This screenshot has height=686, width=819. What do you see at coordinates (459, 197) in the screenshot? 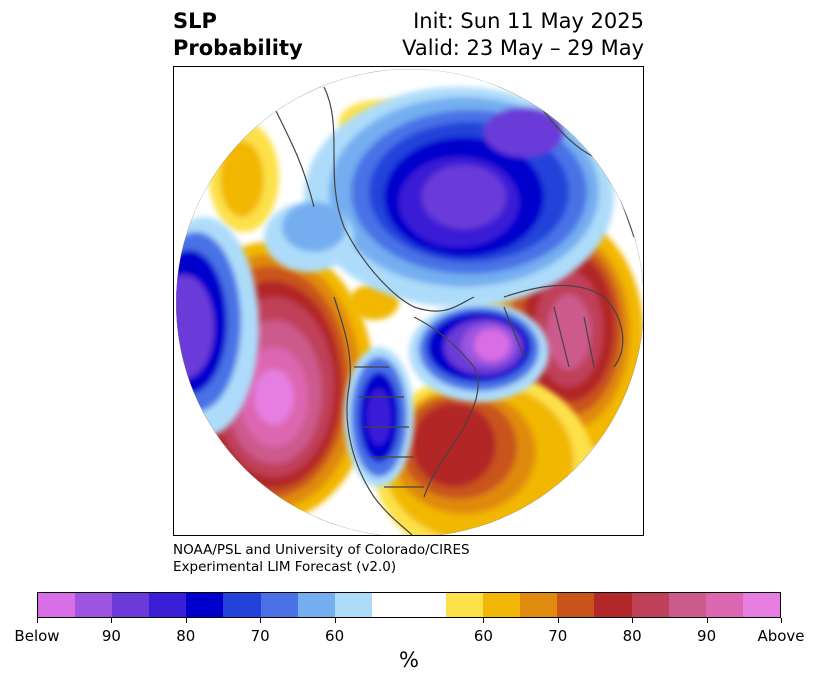
I see `arctic-low` at bounding box center [459, 197].